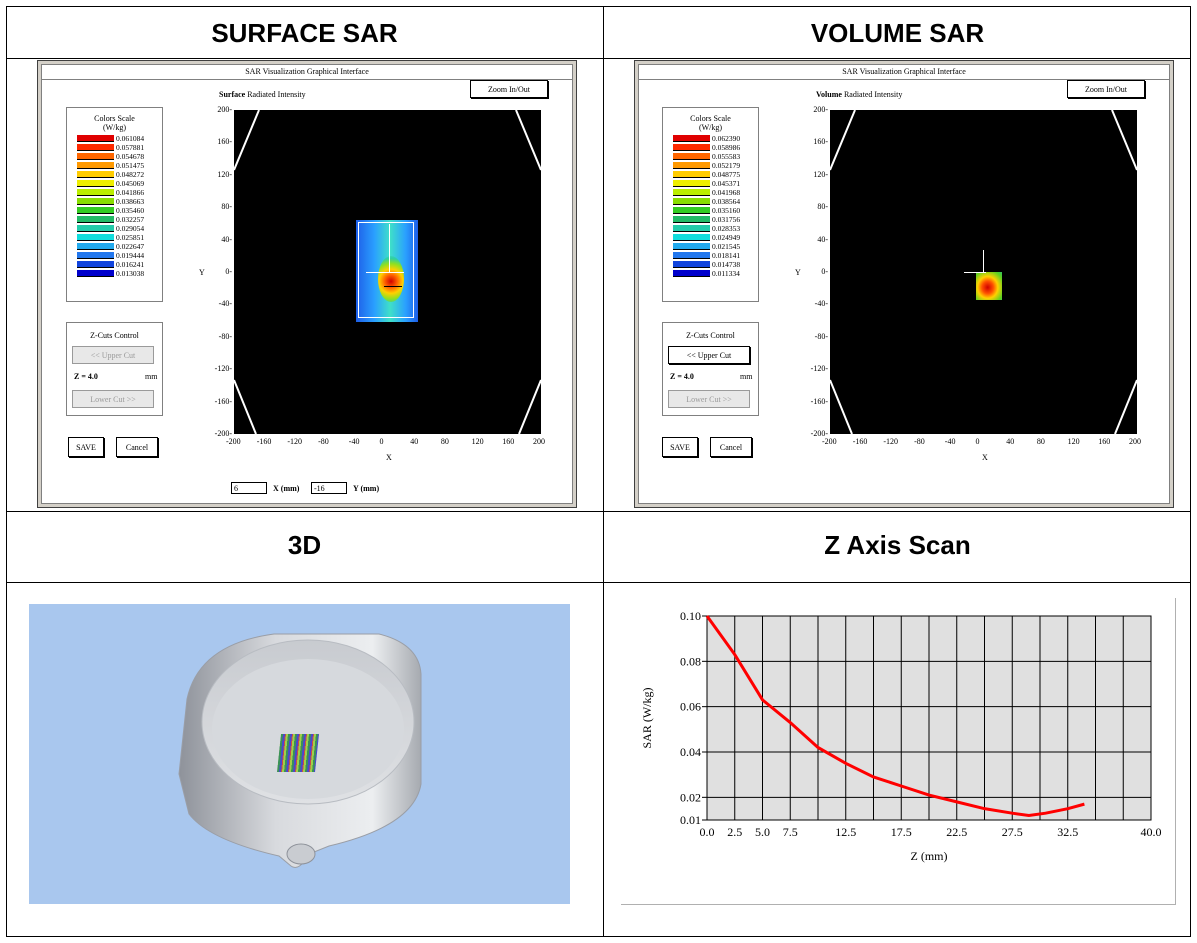 This screenshot has width=1197, height=943. Describe the element at coordinates (1135, 441) in the screenshot. I see `x-tick-label: 200` at that location.